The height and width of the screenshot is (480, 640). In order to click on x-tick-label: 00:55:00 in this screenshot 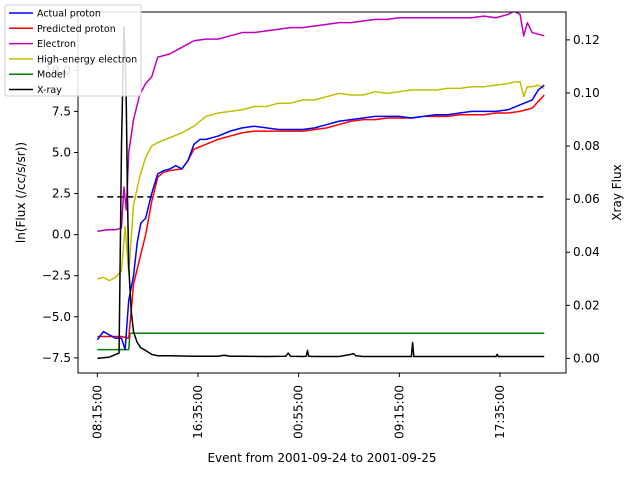, I will do `click(299, 412)`.